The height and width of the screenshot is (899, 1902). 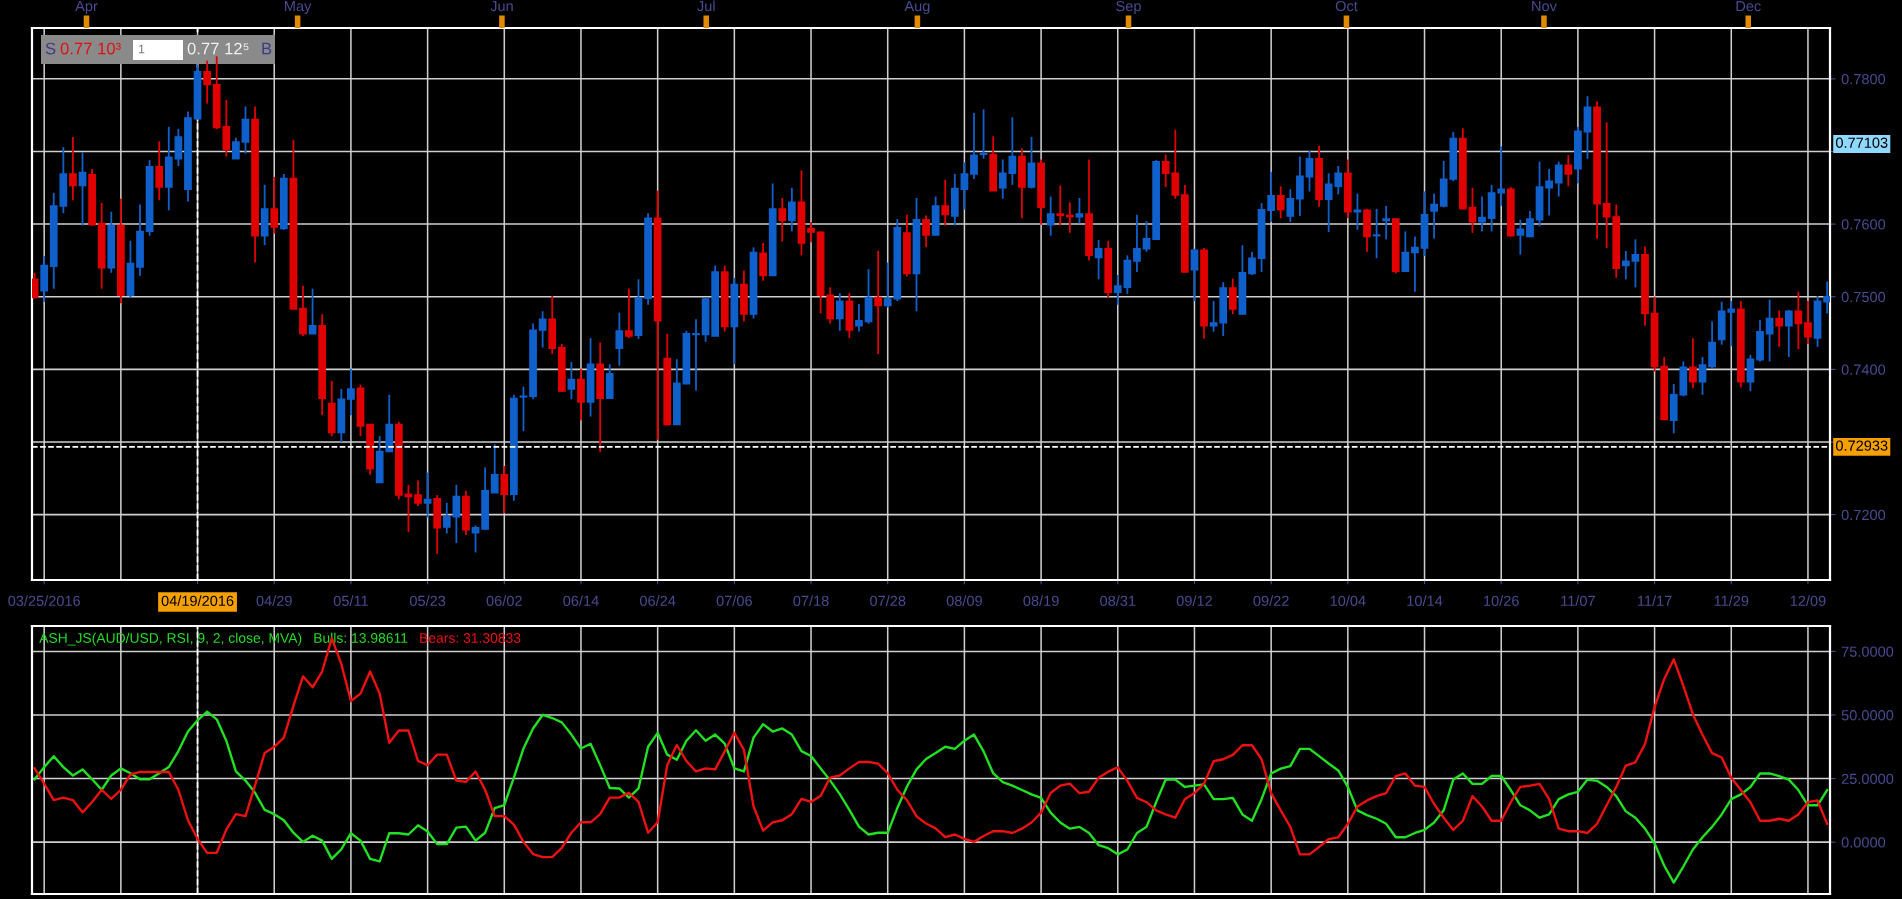 I want to click on y-tick-label: 0.7800, so click(x=1863, y=79).